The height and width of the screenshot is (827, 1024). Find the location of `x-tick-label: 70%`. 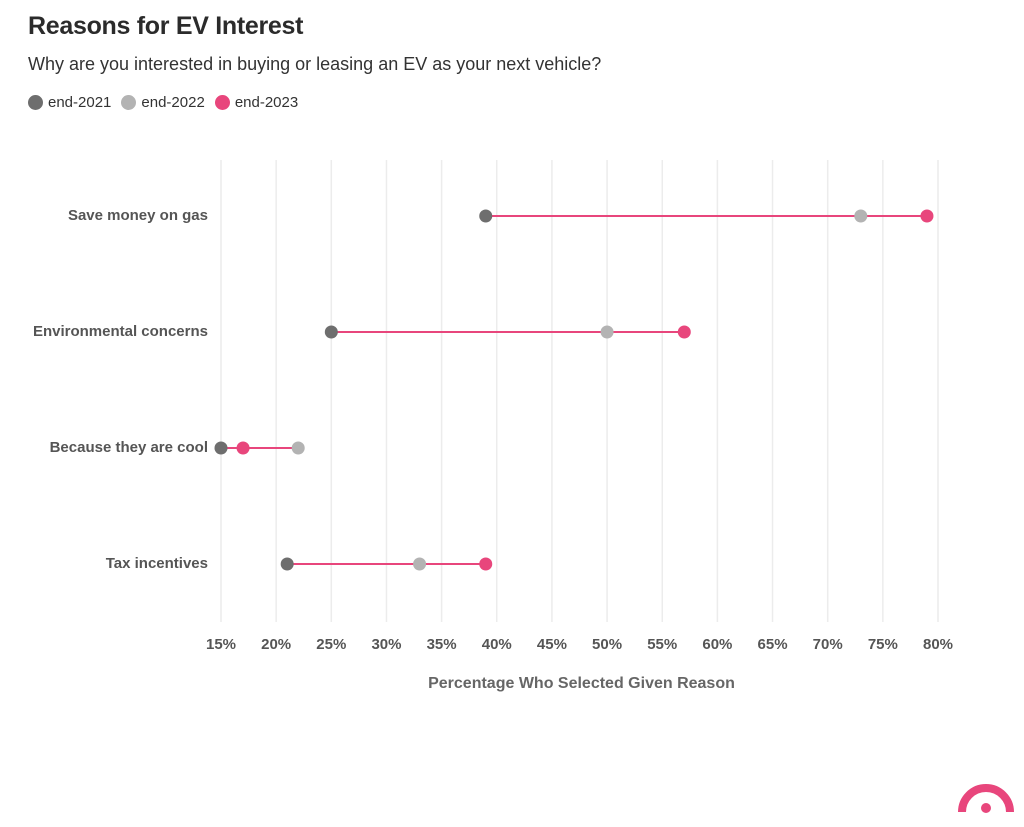

x-tick-label: 70% is located at coordinates (828, 644).